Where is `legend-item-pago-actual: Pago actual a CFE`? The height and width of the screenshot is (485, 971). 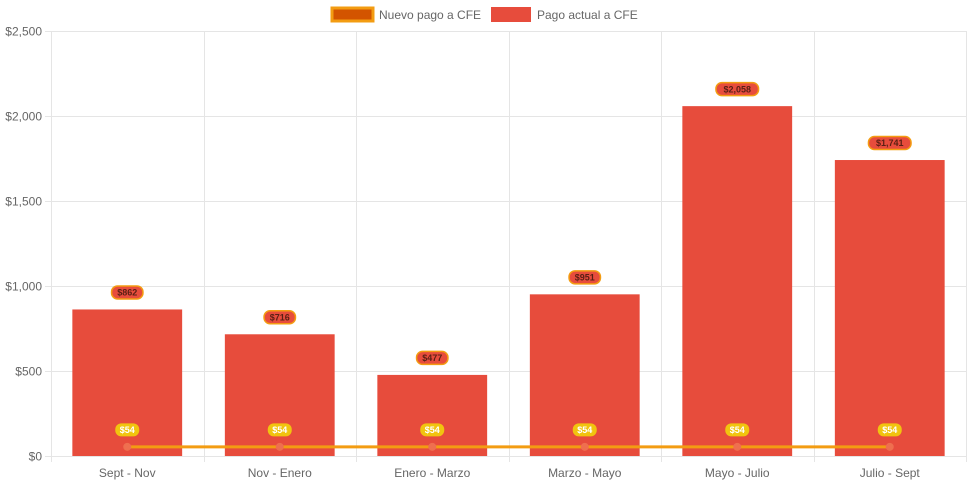
legend-item-pago-actual: Pago actual a CFE is located at coordinates (564, 14).